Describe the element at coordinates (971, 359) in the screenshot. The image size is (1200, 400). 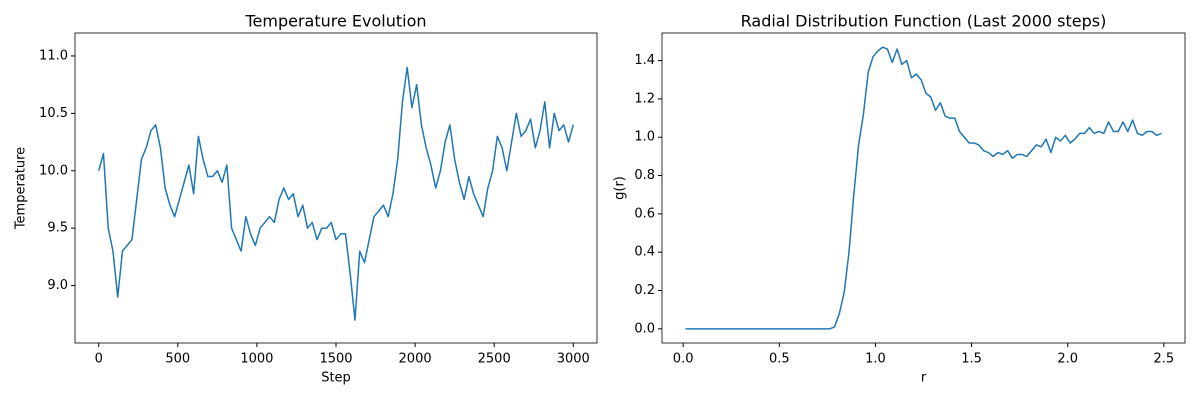
I see `x-tick-label: 1.5` at that location.